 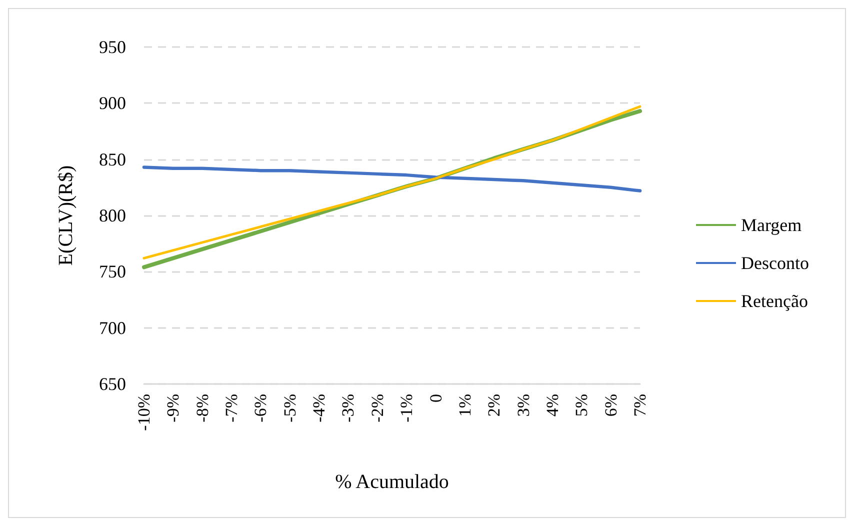 What do you see at coordinates (232, 408) in the screenshot?
I see `x-tick-label: -7%` at bounding box center [232, 408].